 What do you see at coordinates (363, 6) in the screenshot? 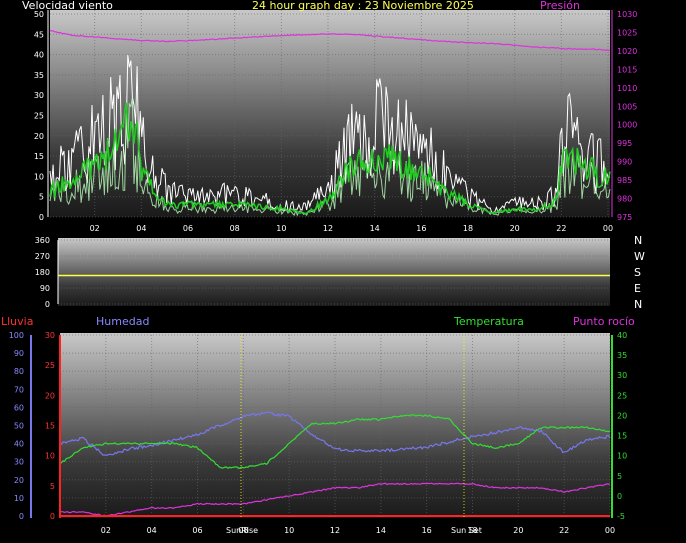
I see `graph-title: 24 hour graph day : 23 Noviembre 2025` at bounding box center [363, 6].